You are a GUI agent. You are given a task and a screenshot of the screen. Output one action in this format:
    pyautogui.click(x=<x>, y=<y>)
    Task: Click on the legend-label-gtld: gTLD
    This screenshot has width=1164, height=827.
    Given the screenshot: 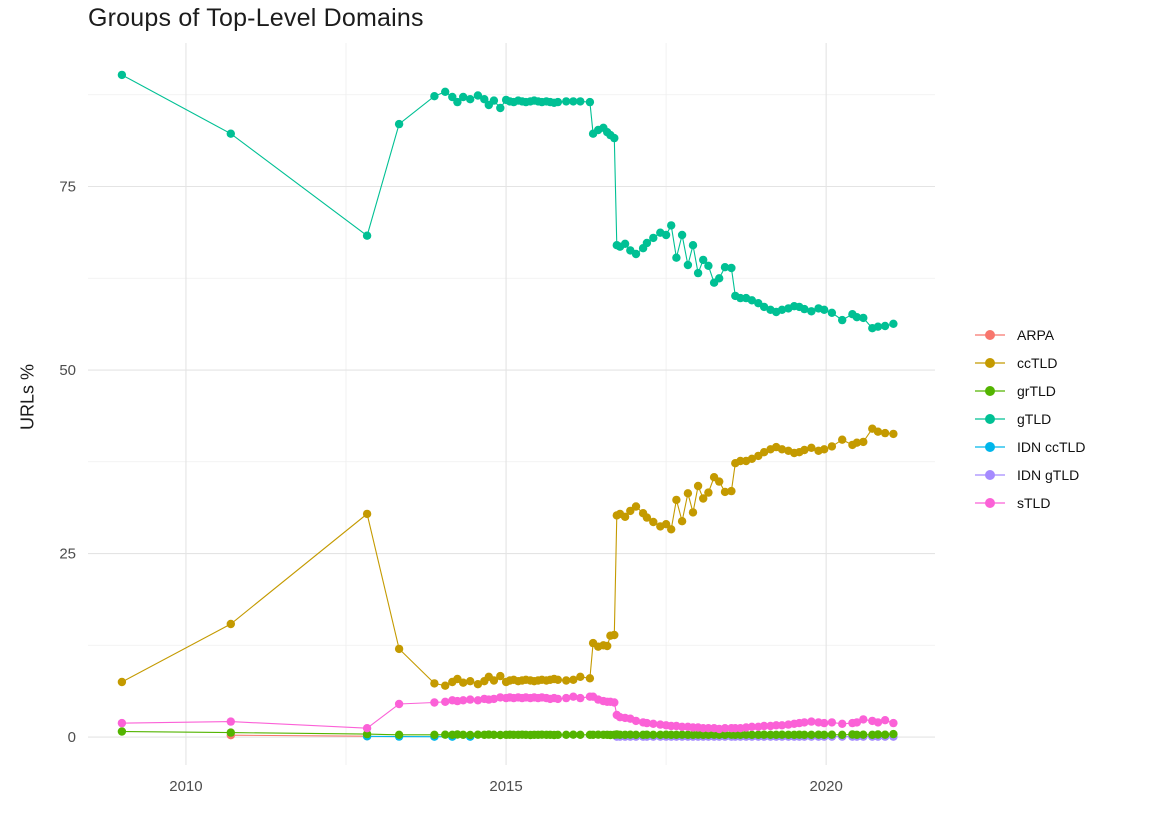 What is the action you would take?
    pyautogui.click(x=1034, y=419)
    